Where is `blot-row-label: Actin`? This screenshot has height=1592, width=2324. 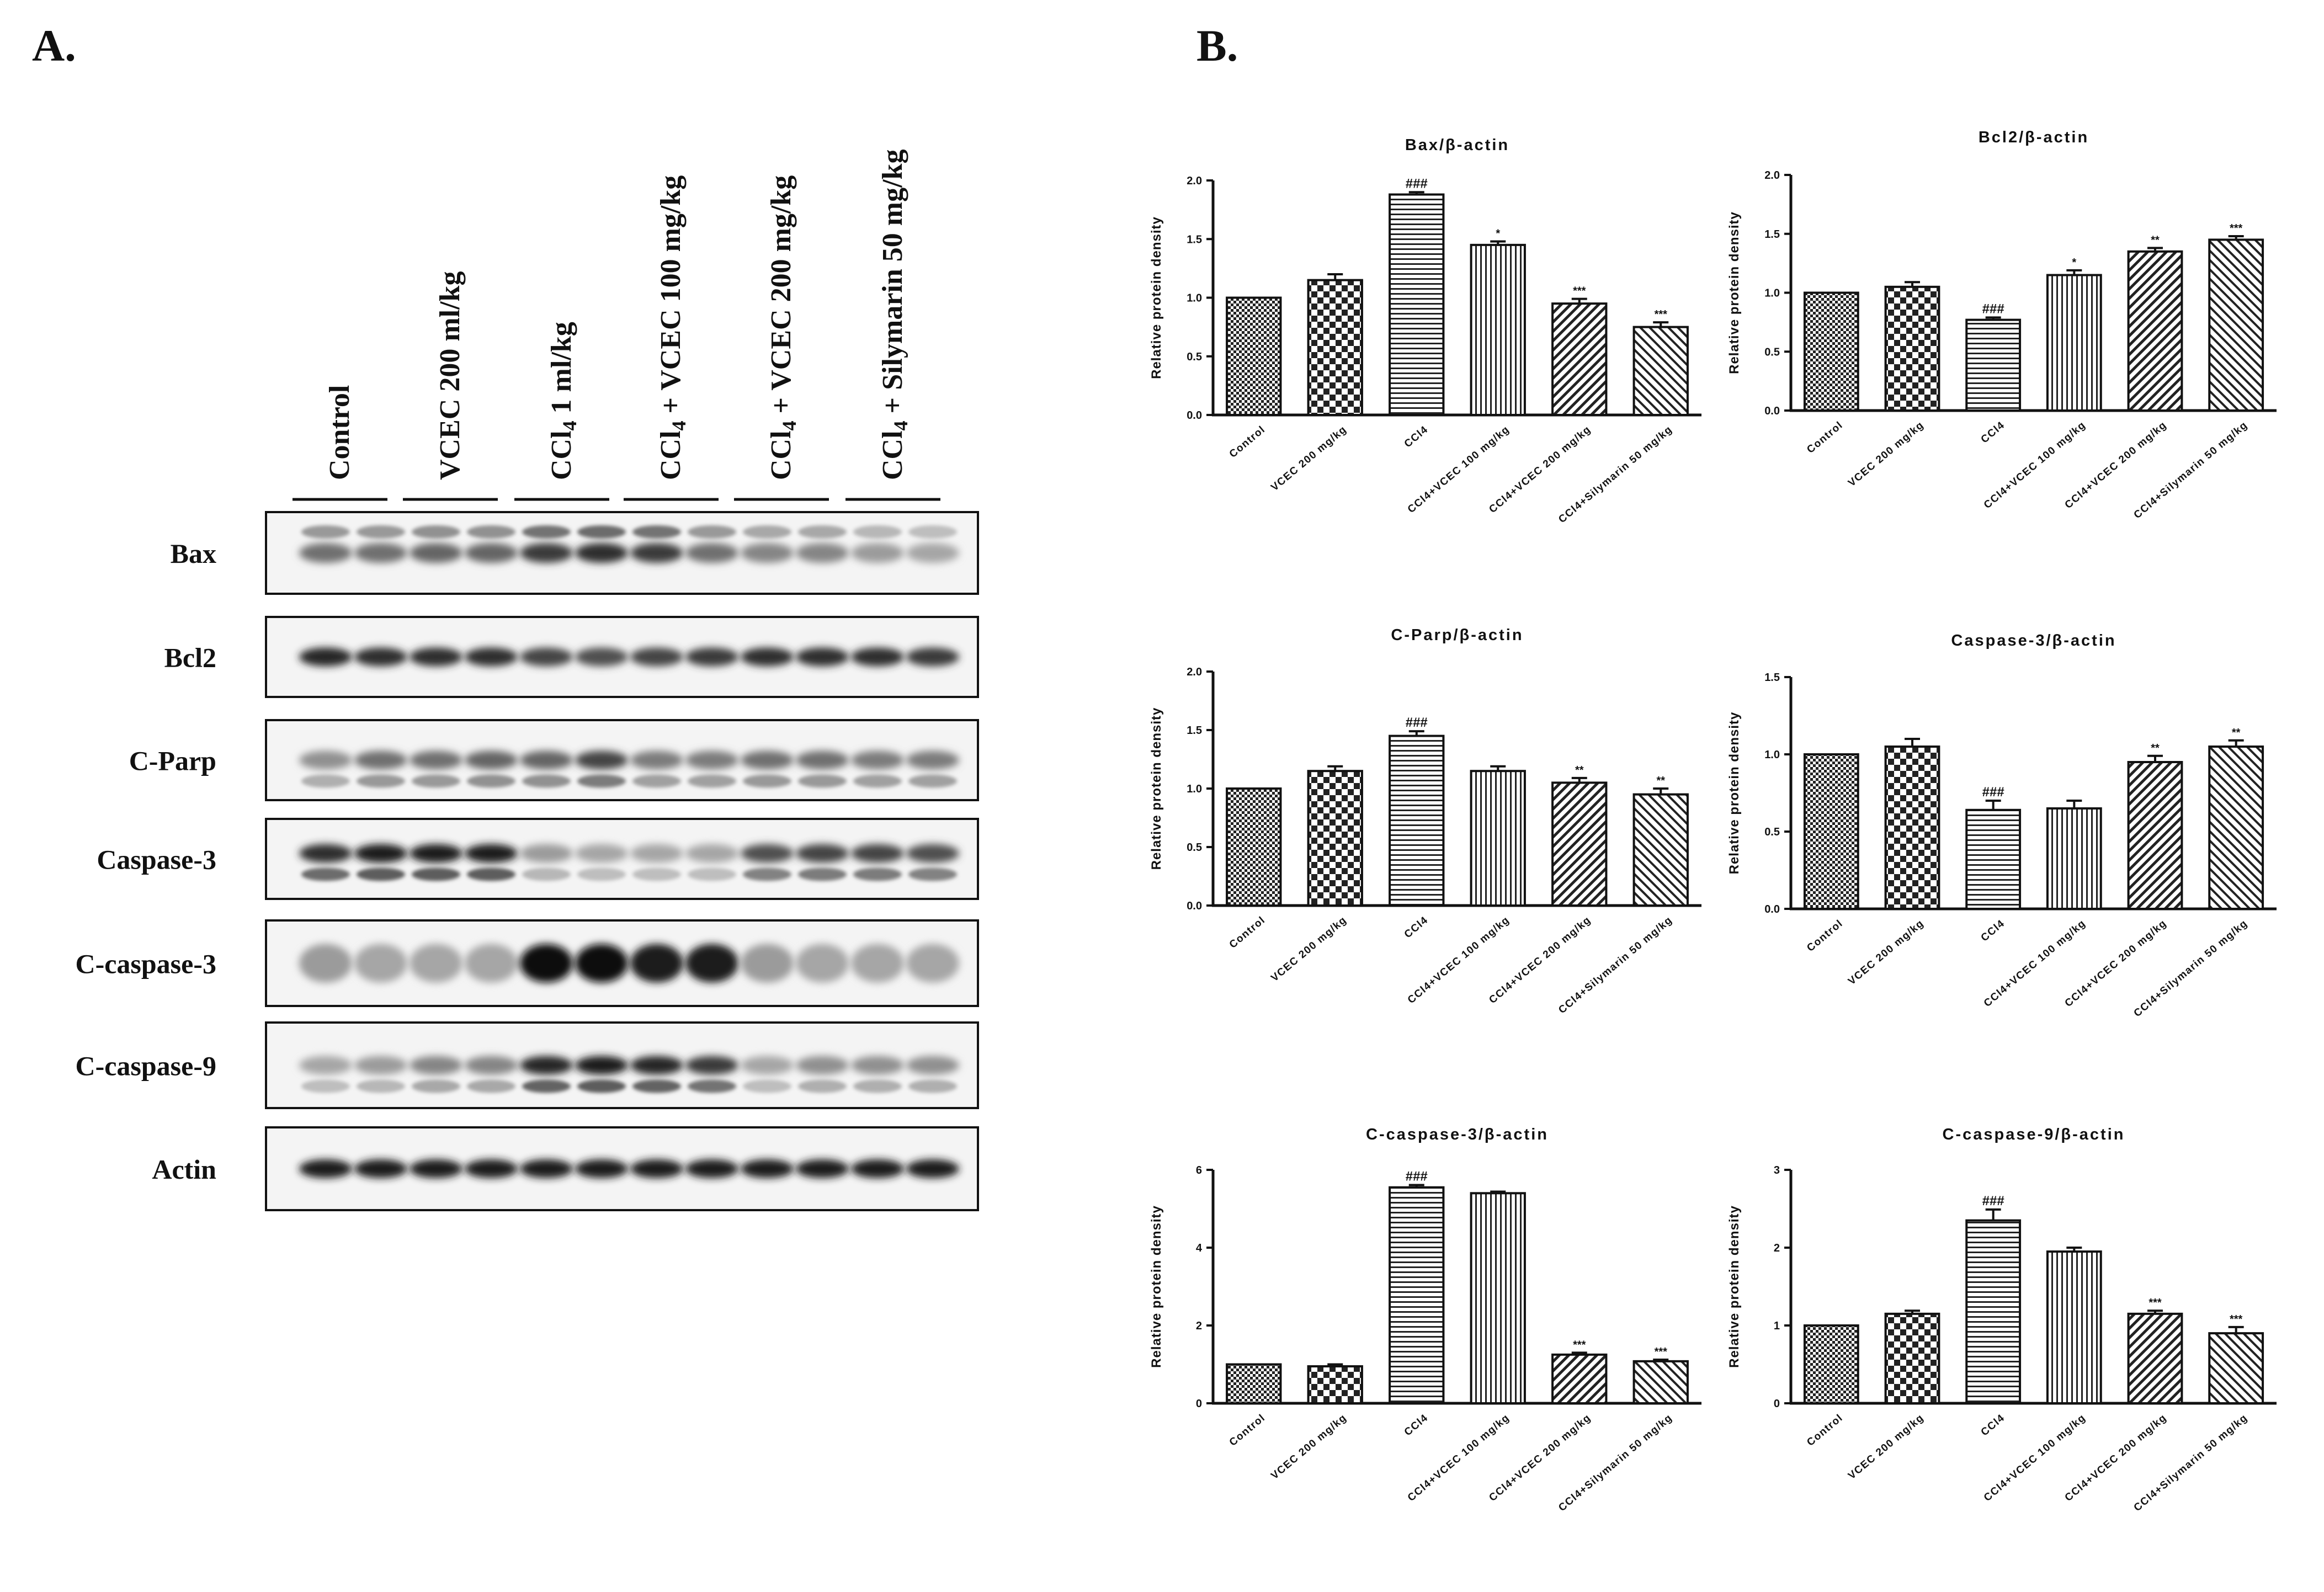 blot-row-label: Actin is located at coordinates (184, 1169).